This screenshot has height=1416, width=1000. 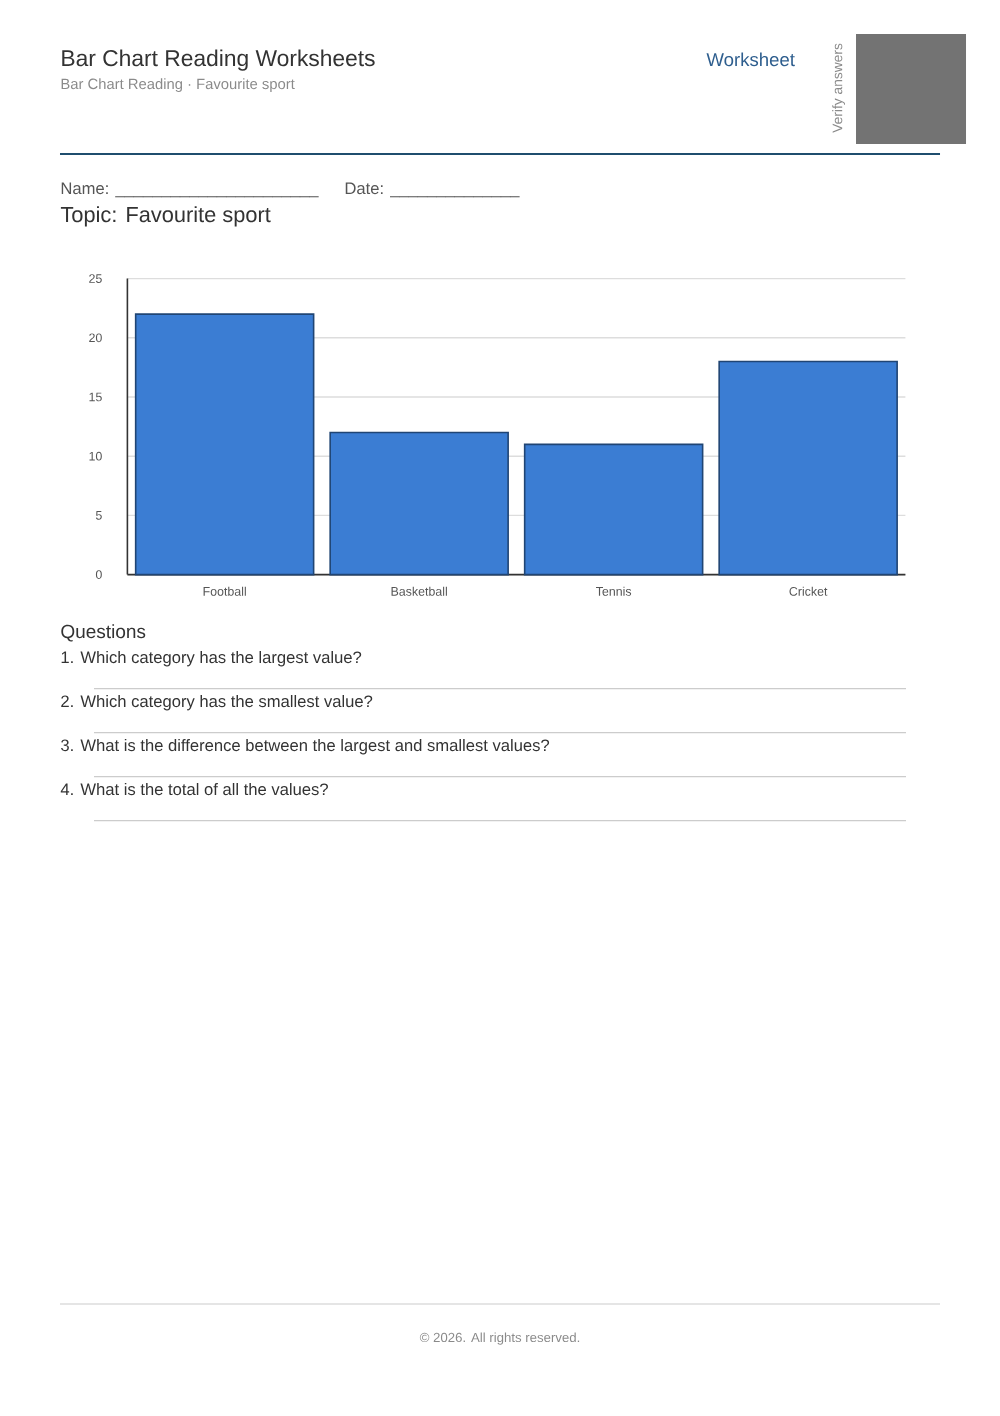 What do you see at coordinates (750, 59) in the screenshot?
I see `text: Worksheet` at bounding box center [750, 59].